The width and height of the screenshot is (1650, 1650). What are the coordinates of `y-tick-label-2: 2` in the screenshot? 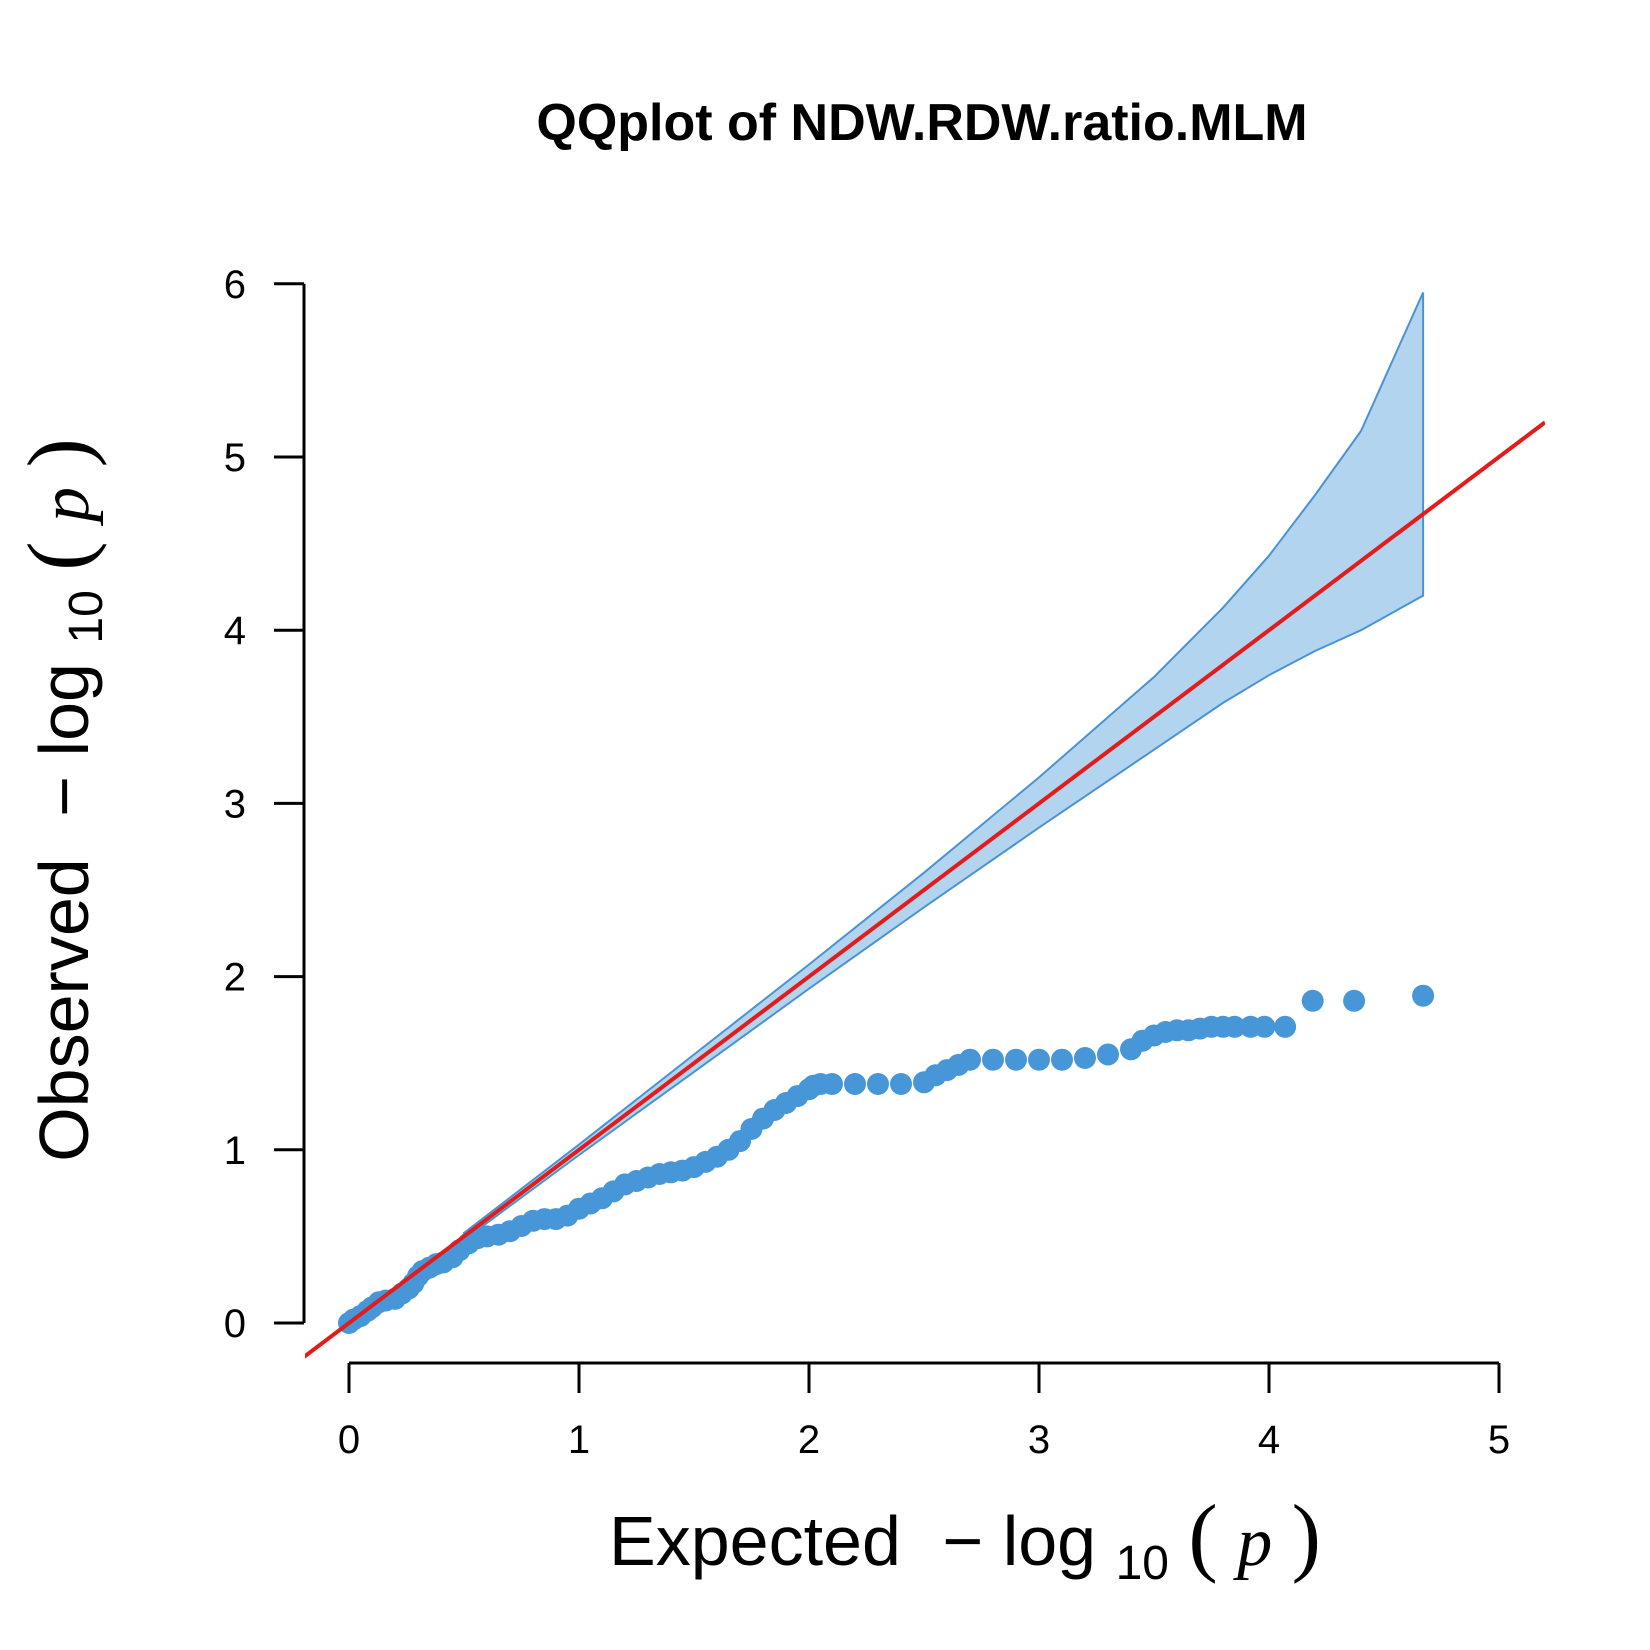 It's located at (235, 978).